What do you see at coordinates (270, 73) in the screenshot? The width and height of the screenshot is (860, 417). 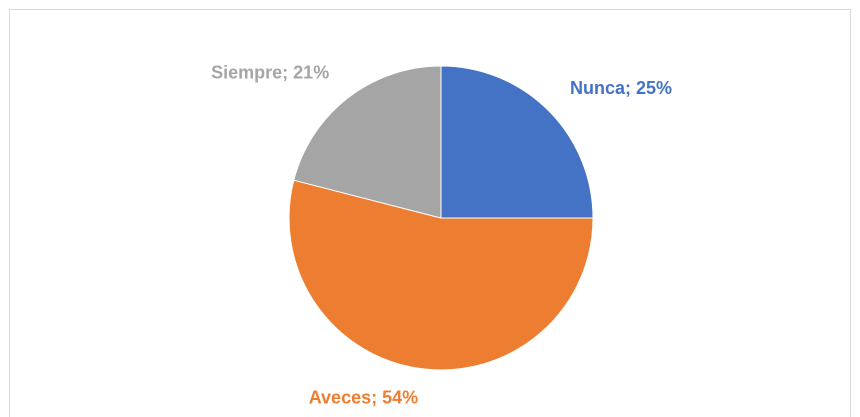 I see `data-label: Siempre; 21%` at bounding box center [270, 73].